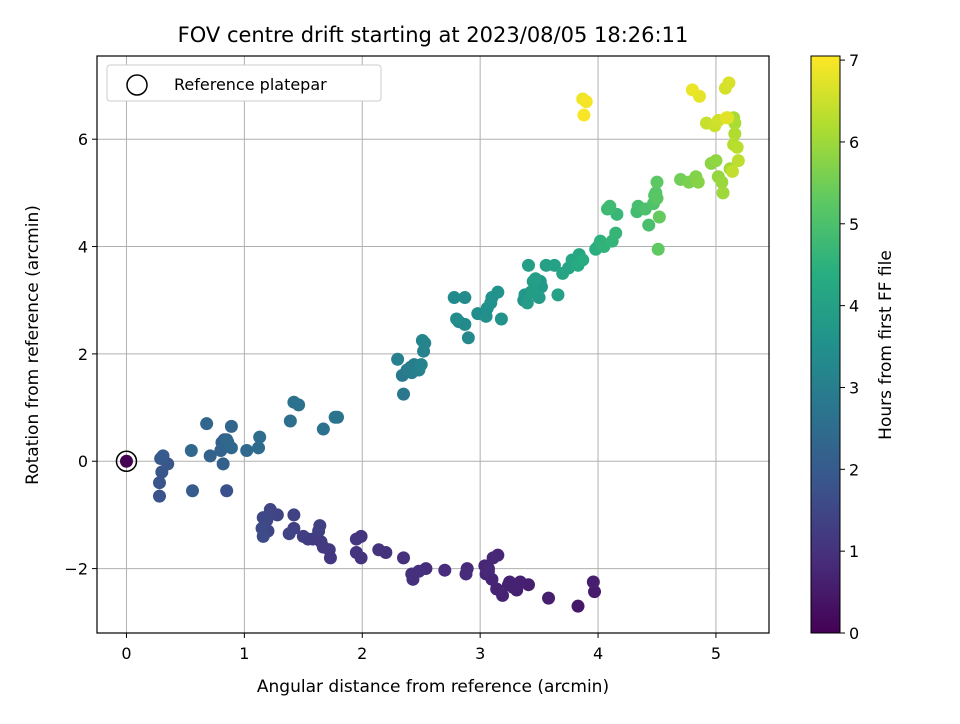 This screenshot has height=724, width=960. I want to click on x-tick-label: 5, so click(716, 653).